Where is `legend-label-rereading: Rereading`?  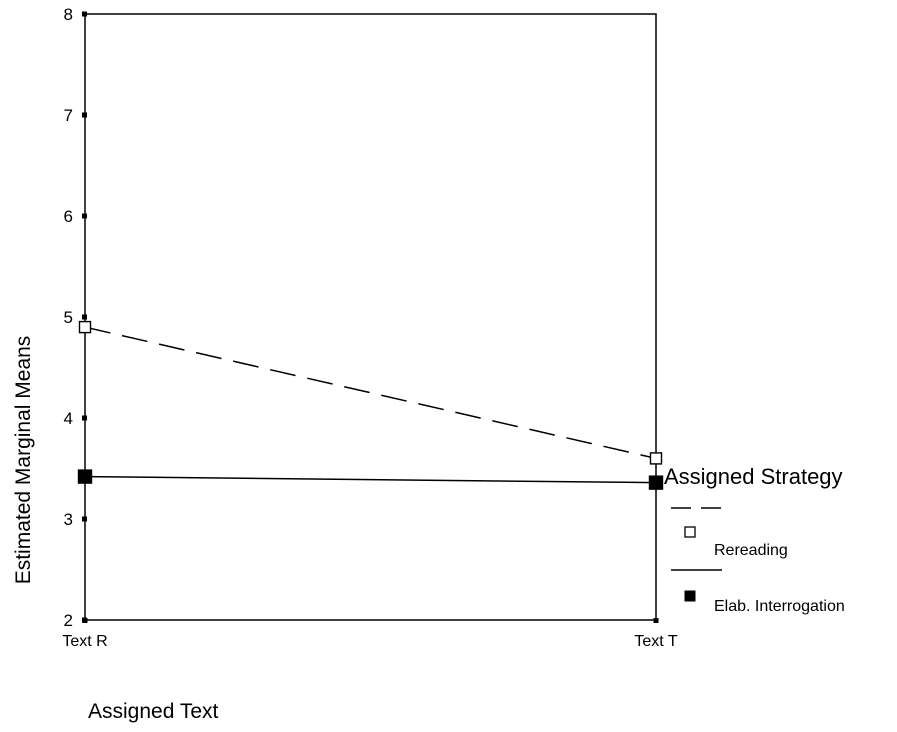 legend-label-rereading: Rereading is located at coordinates (751, 550).